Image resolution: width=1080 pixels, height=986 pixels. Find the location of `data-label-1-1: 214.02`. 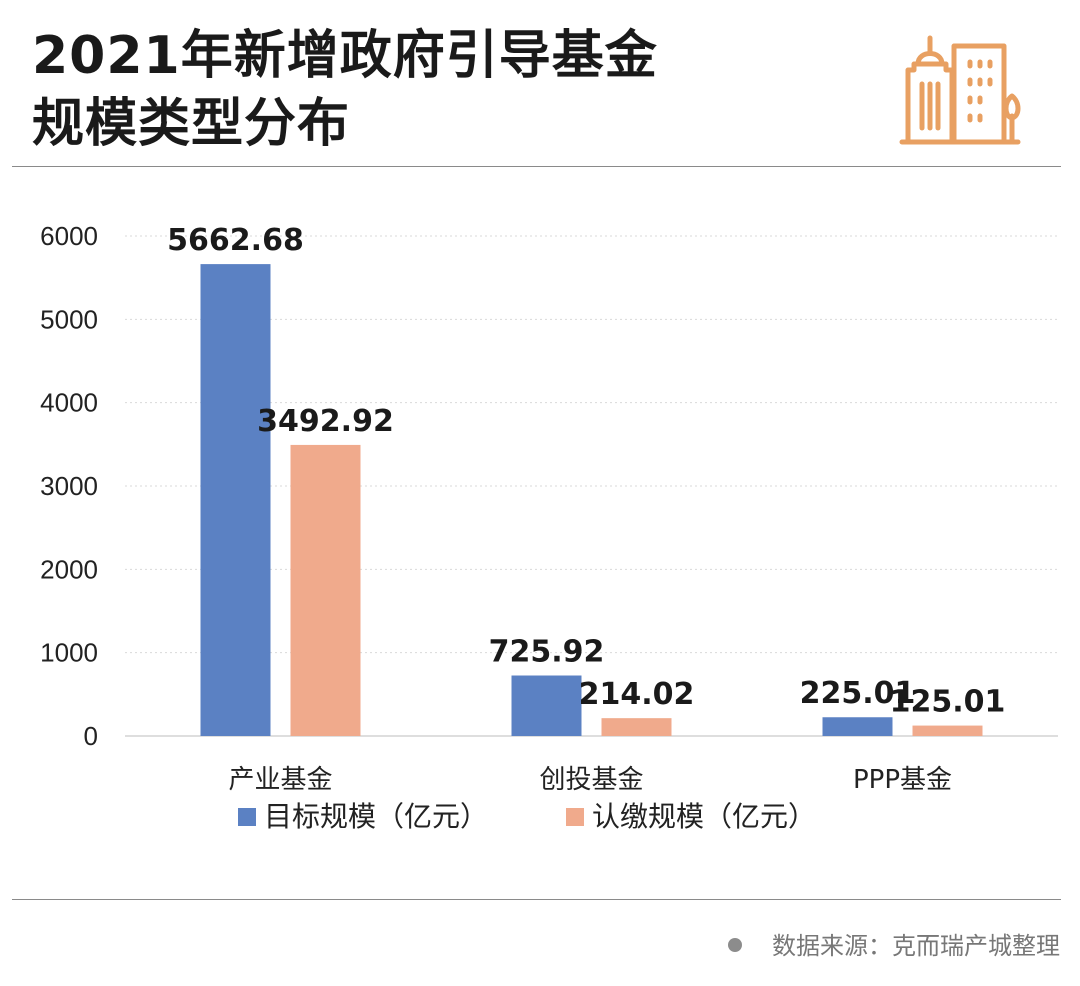

data-label-1-1: 214.02 is located at coordinates (637, 694).